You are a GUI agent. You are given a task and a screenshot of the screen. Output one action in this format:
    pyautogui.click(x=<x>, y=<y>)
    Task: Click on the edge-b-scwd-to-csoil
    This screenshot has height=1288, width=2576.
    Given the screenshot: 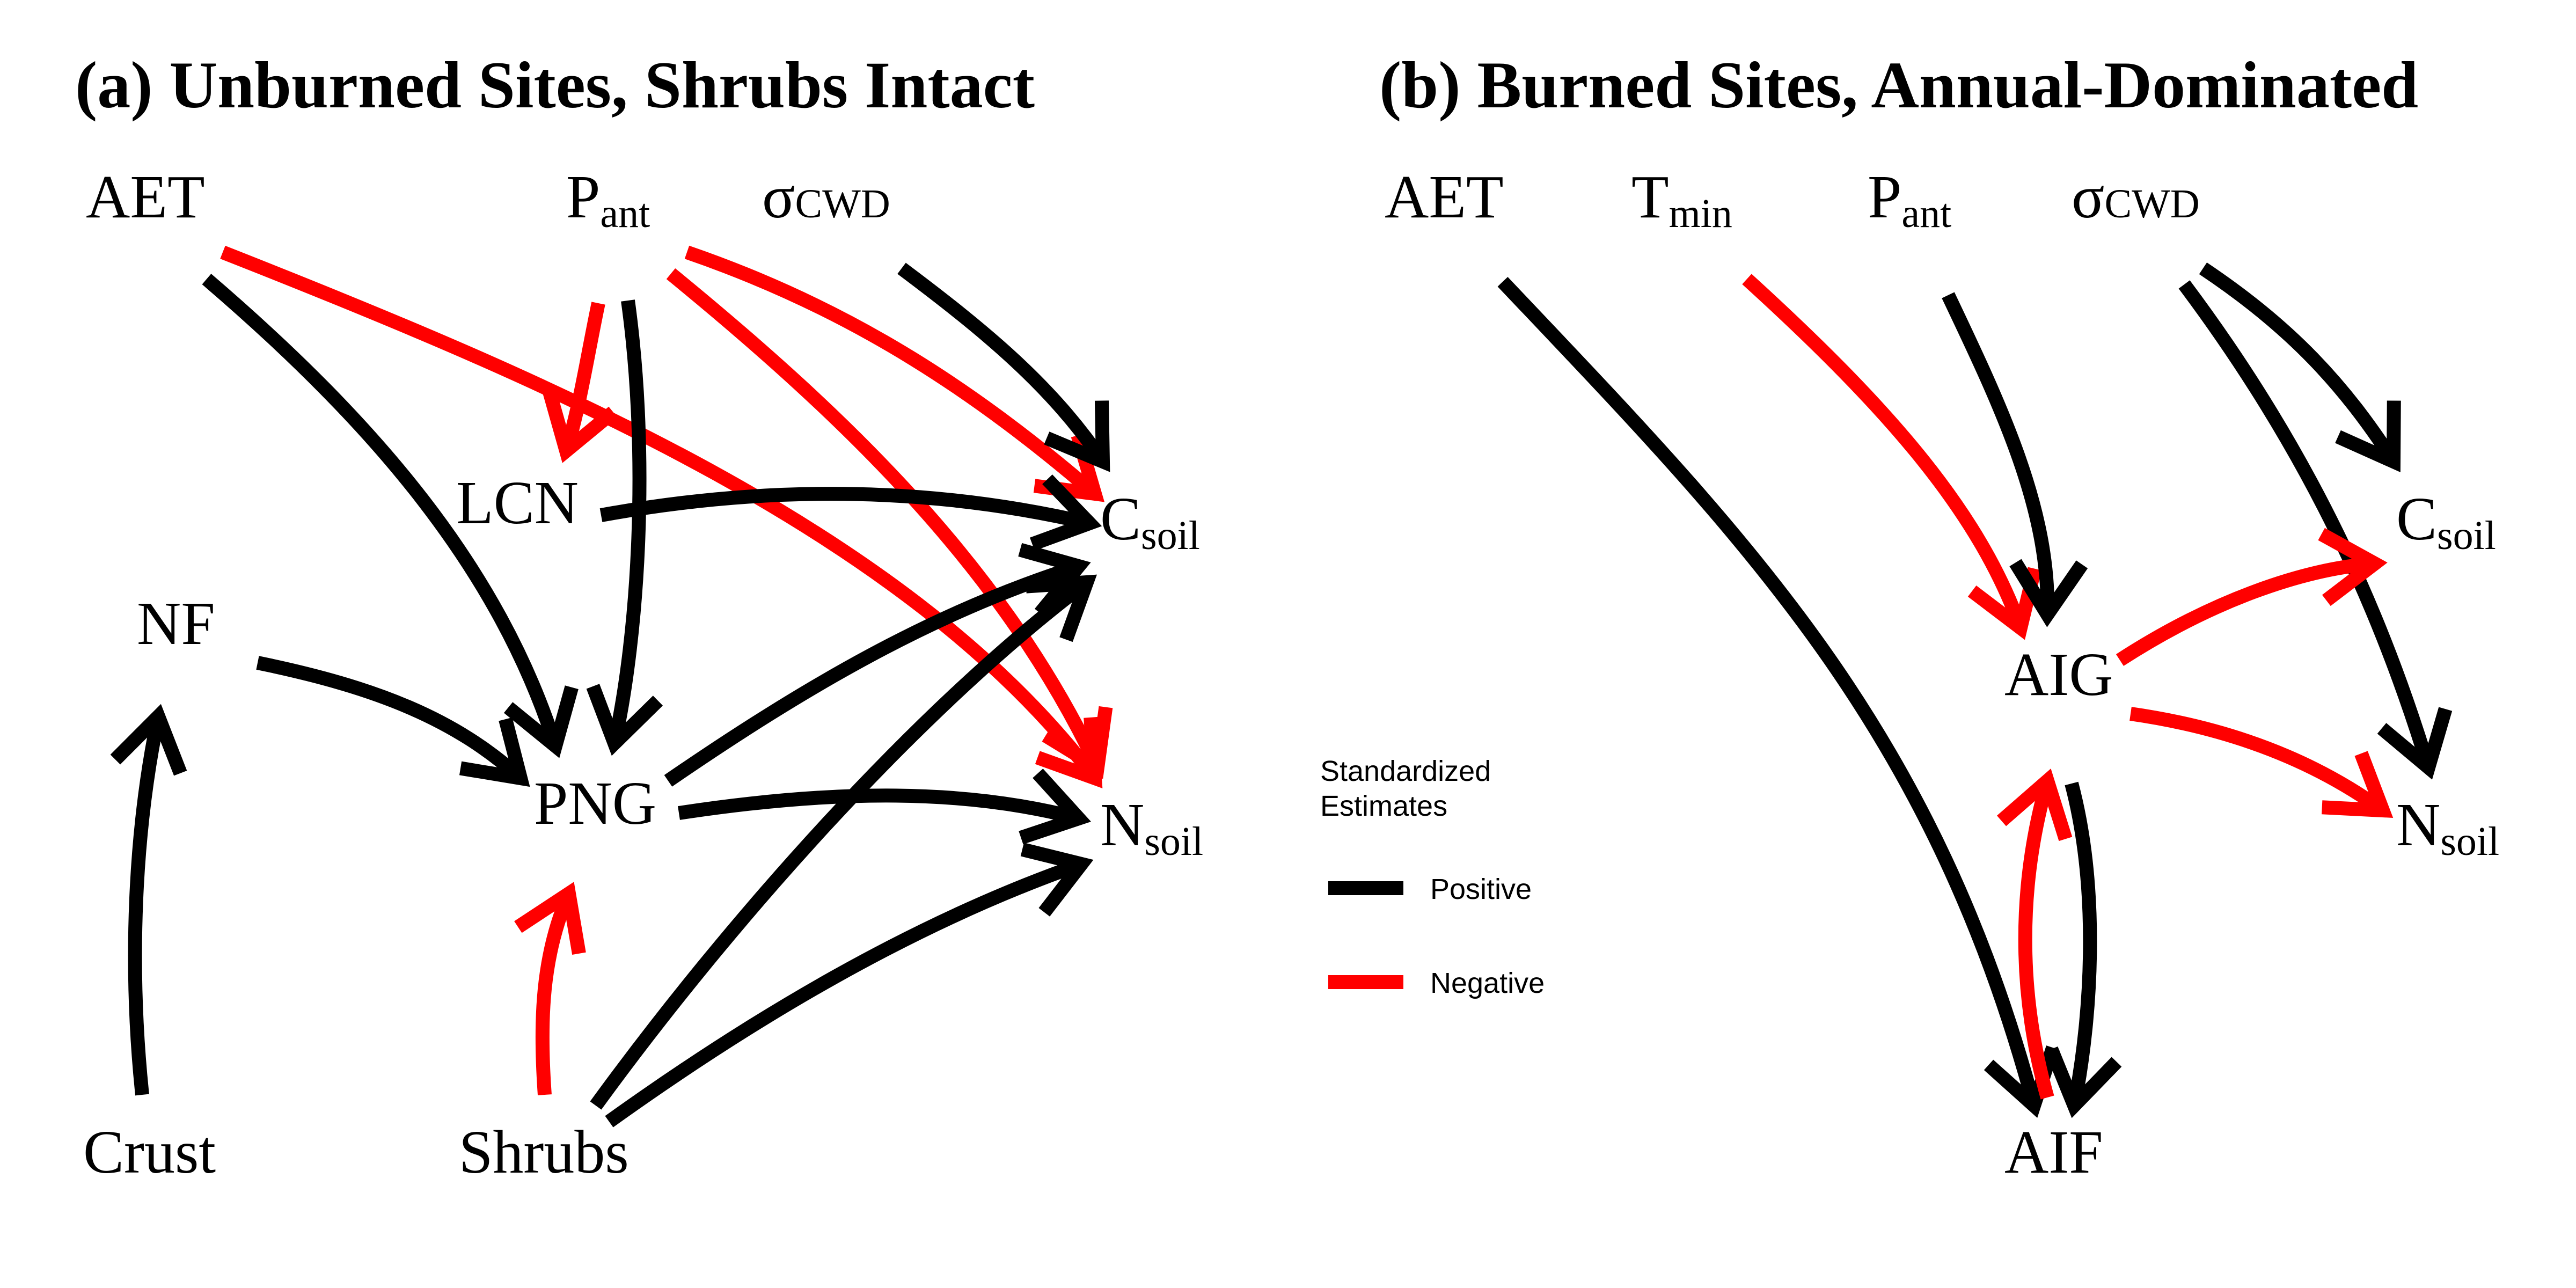 What is the action you would take?
    pyautogui.click(x=2299, y=364)
    